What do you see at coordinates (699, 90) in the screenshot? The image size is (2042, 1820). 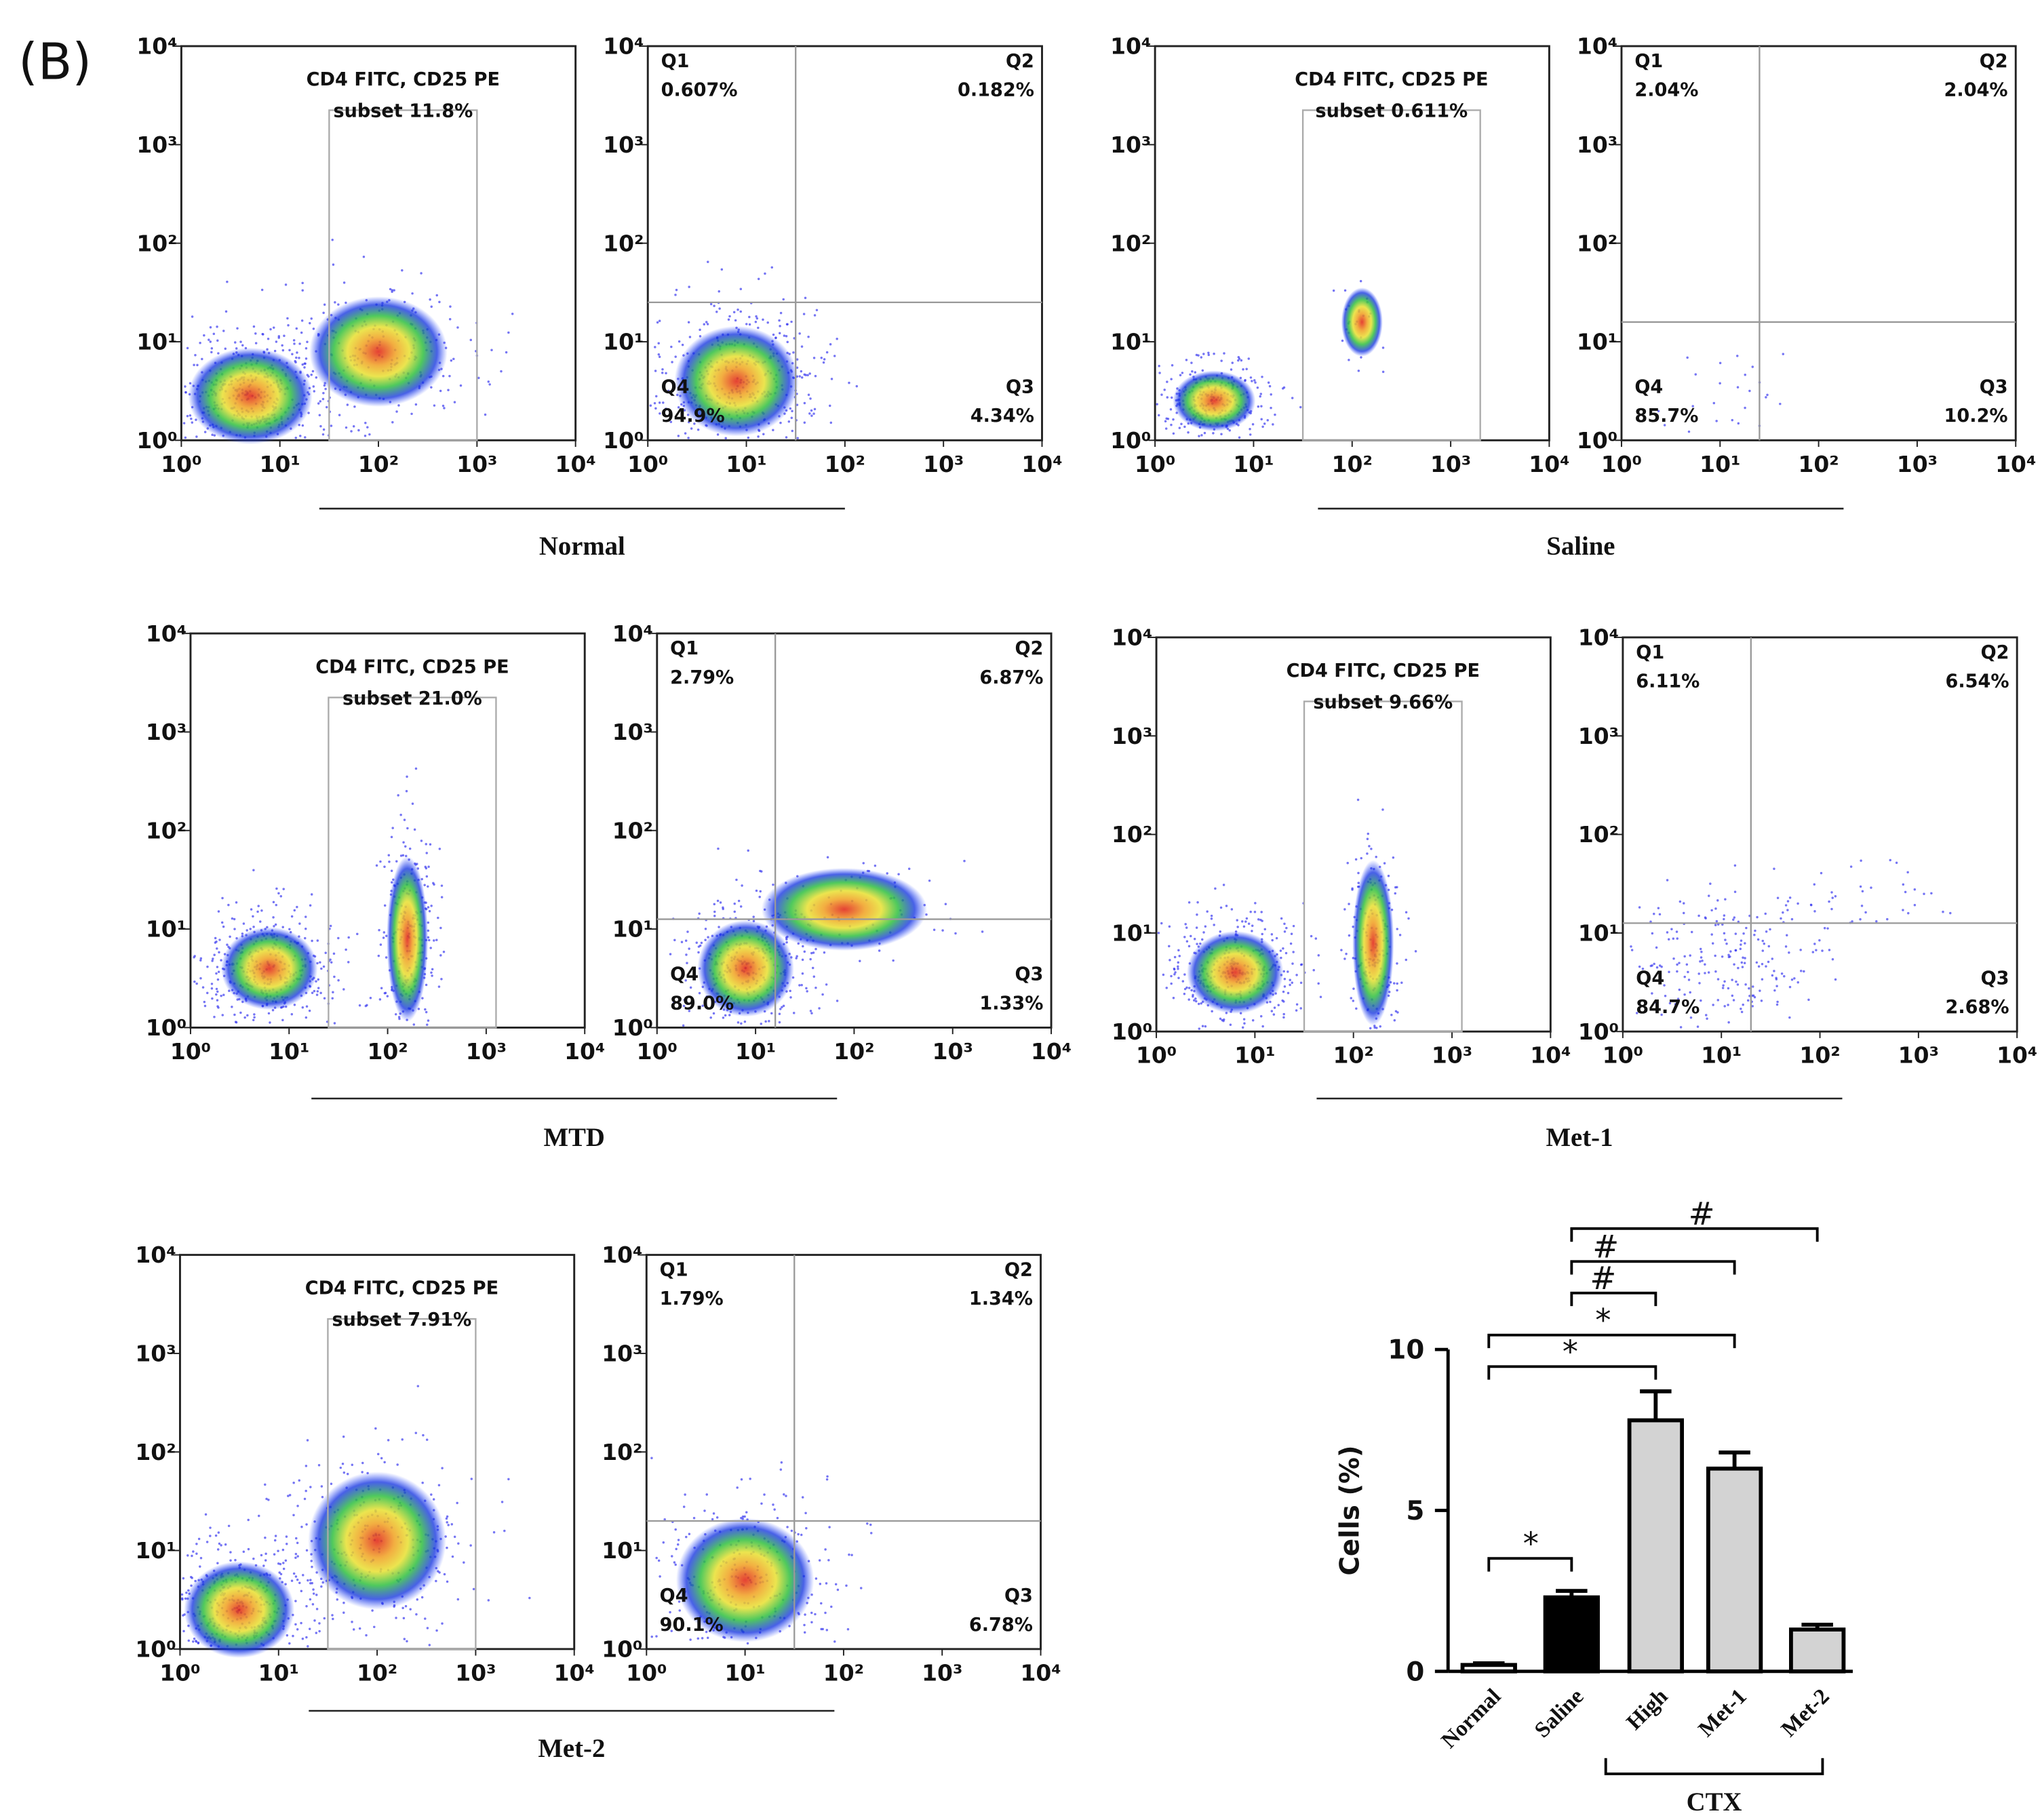 I see `quadrant-value: 0.607%` at bounding box center [699, 90].